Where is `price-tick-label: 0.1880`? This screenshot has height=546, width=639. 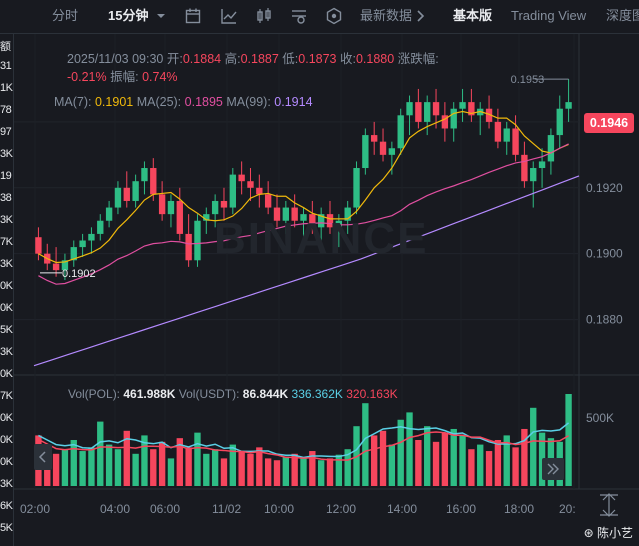 price-tick-label: 0.1880 is located at coordinates (604, 320).